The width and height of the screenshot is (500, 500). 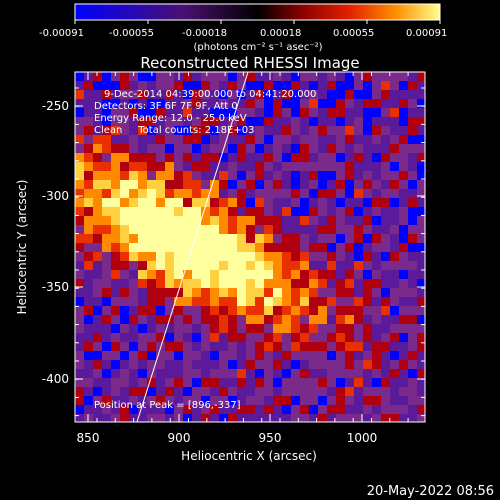 What do you see at coordinates (55, 379) in the screenshot?
I see `y-tick-label: -400` at bounding box center [55, 379].